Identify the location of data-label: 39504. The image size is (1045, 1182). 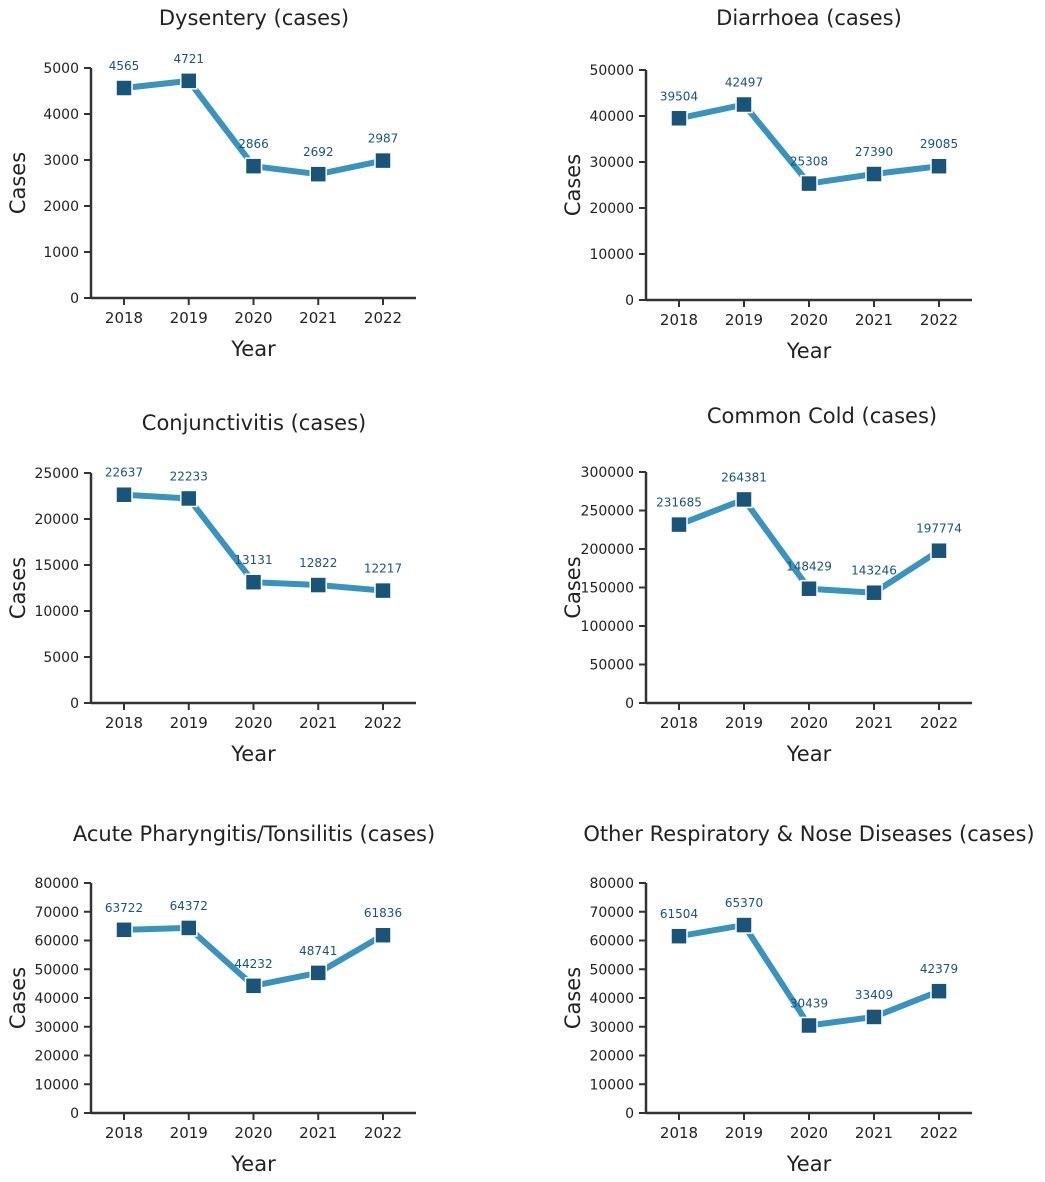
(679, 96).